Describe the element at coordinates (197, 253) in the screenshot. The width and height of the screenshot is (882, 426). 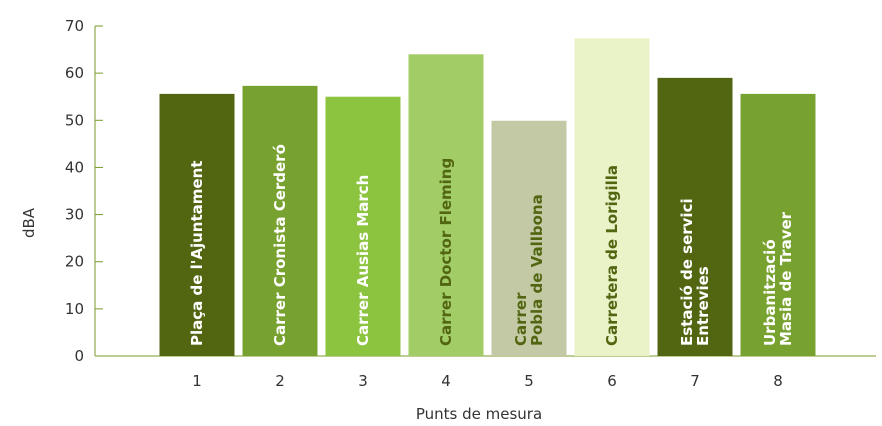
I see `bar-name-label: Plaça de l'Ajuntament` at that location.